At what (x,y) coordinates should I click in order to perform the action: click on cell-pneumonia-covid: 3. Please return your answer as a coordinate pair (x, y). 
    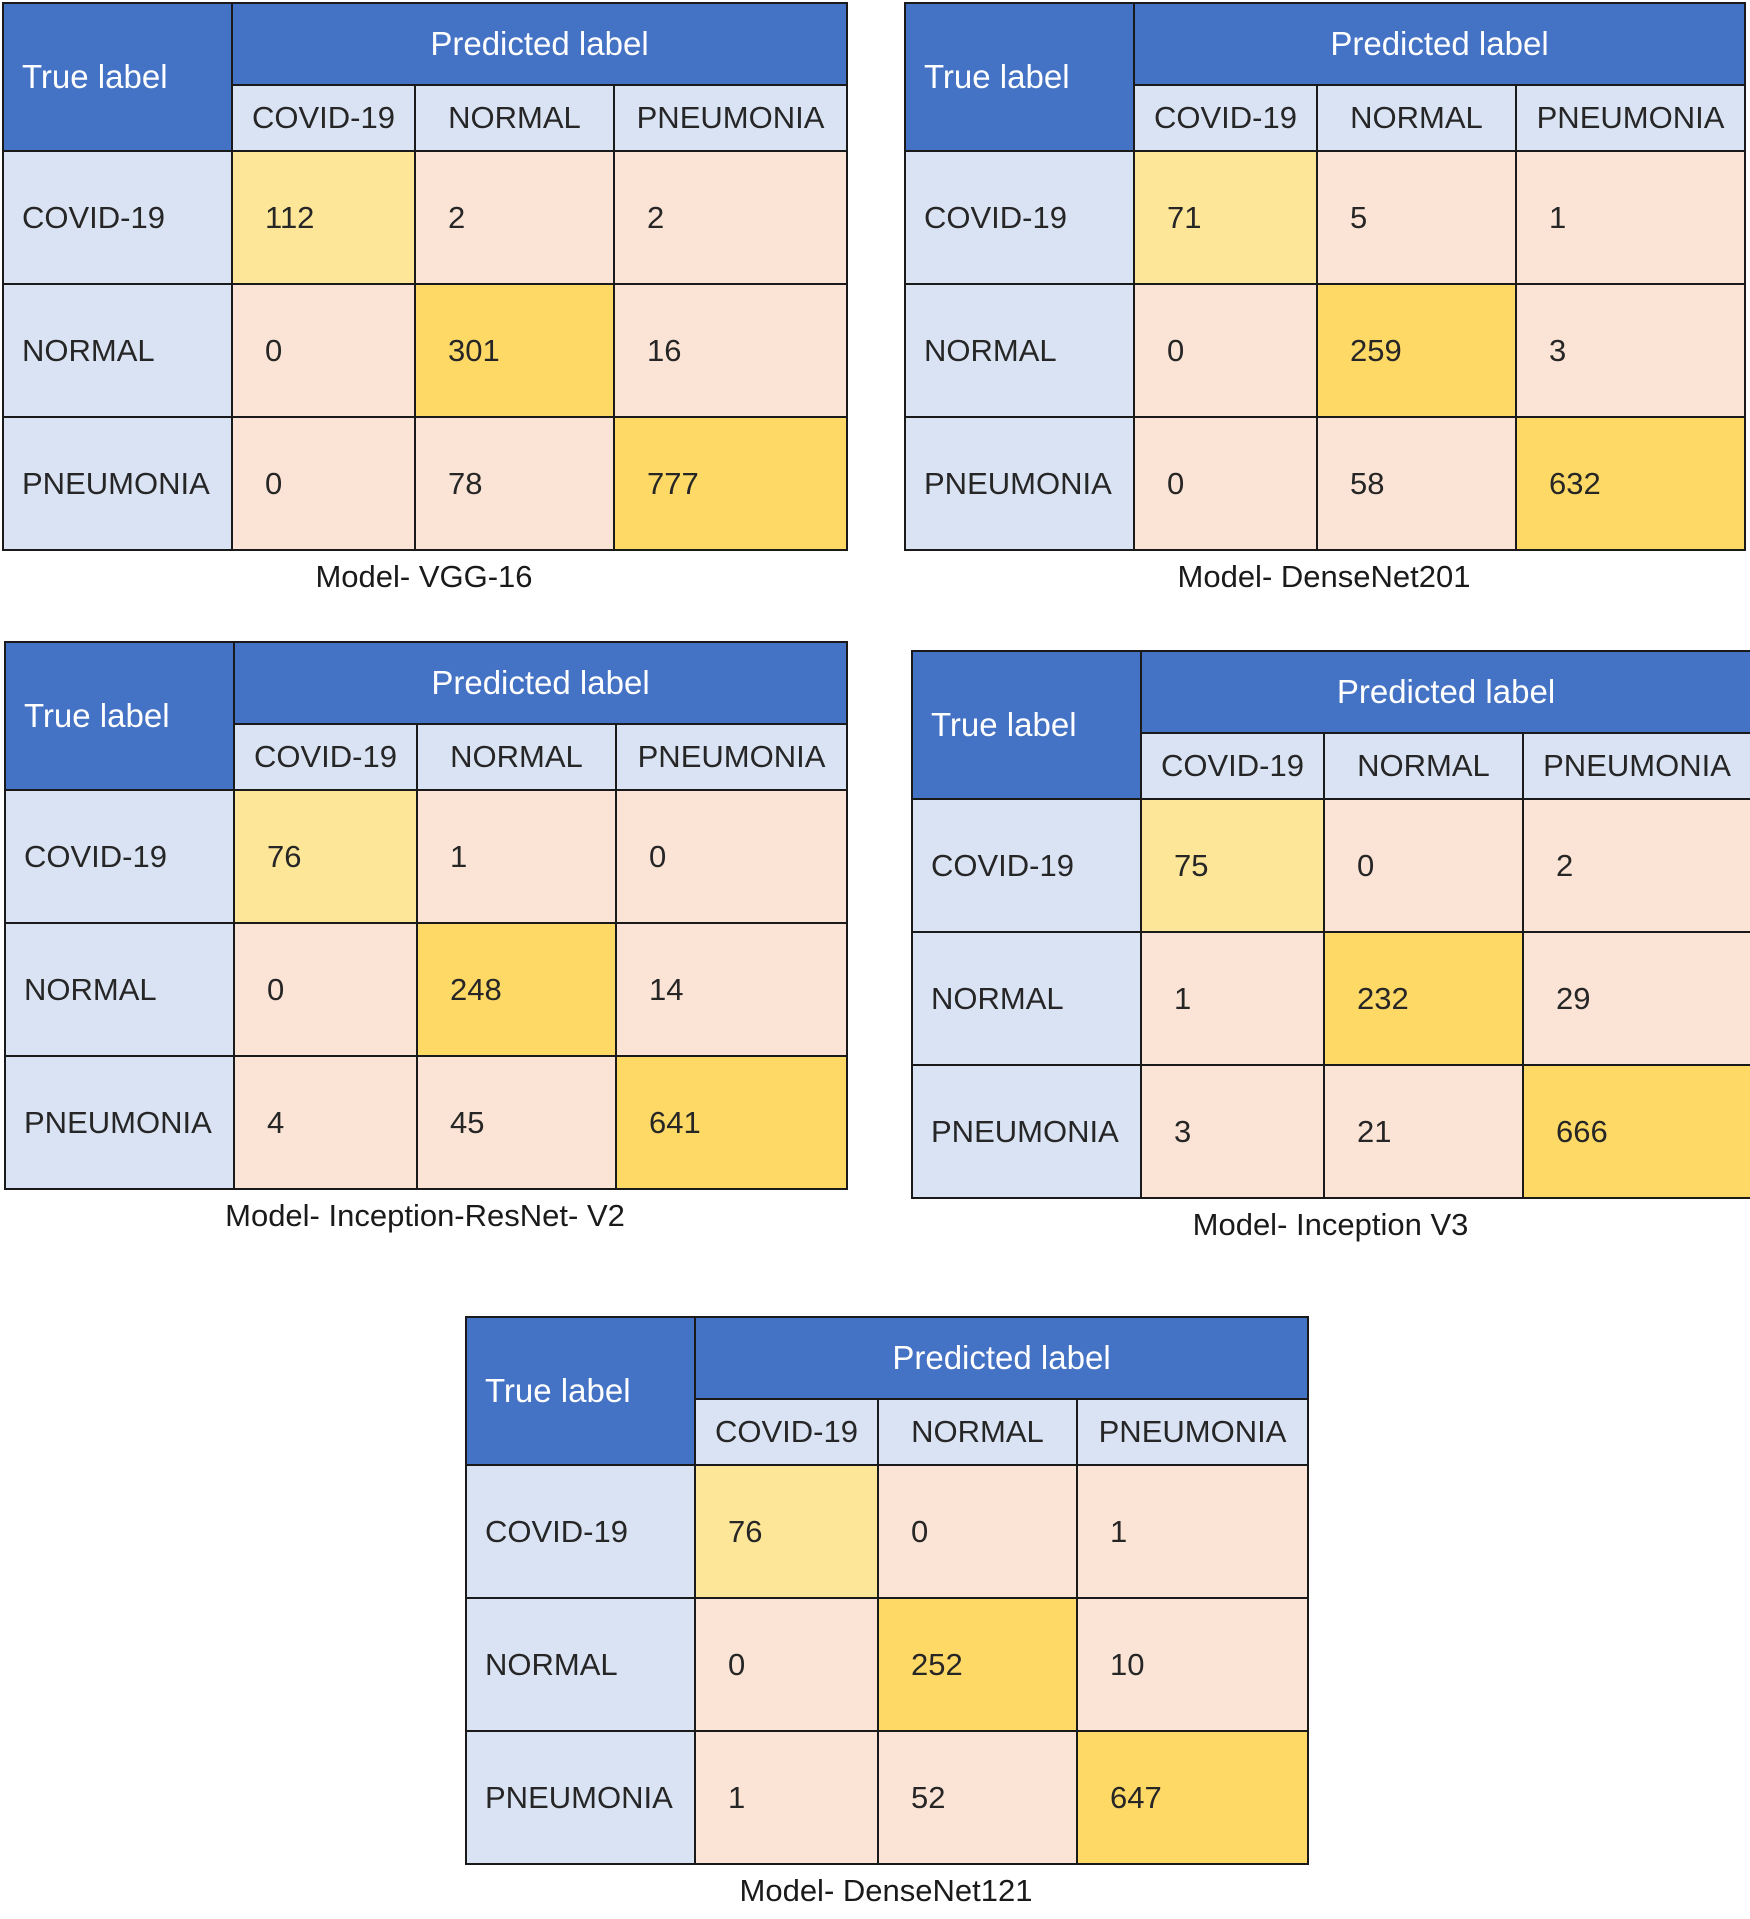
    Looking at the image, I should click on (1232, 1131).